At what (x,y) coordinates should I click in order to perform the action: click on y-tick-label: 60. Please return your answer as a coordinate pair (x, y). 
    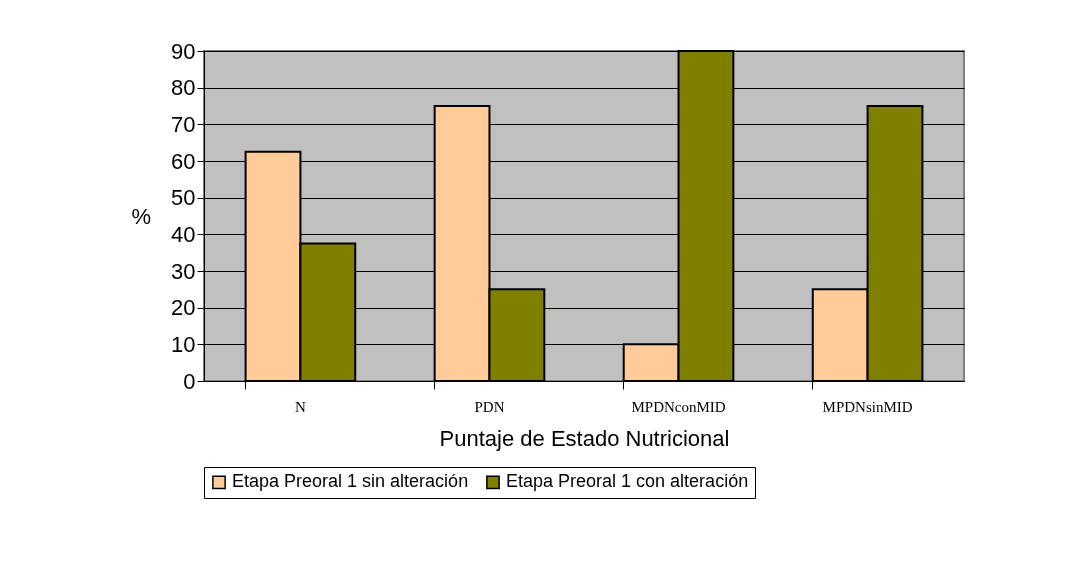
    Looking at the image, I should click on (183, 161).